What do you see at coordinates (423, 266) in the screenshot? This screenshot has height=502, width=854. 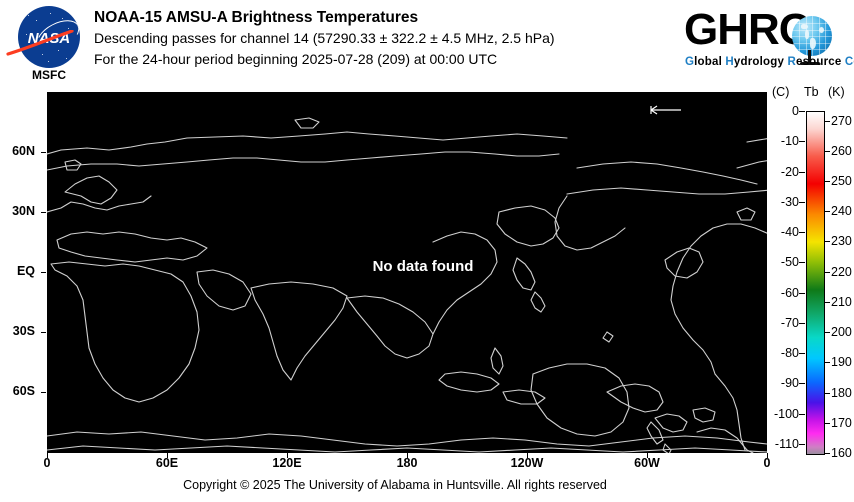 I see `no-data-text: No data found` at bounding box center [423, 266].